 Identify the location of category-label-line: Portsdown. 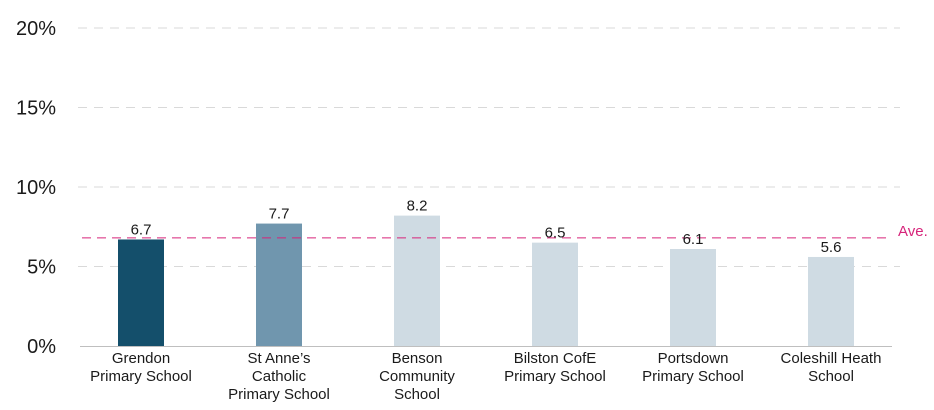
(693, 358).